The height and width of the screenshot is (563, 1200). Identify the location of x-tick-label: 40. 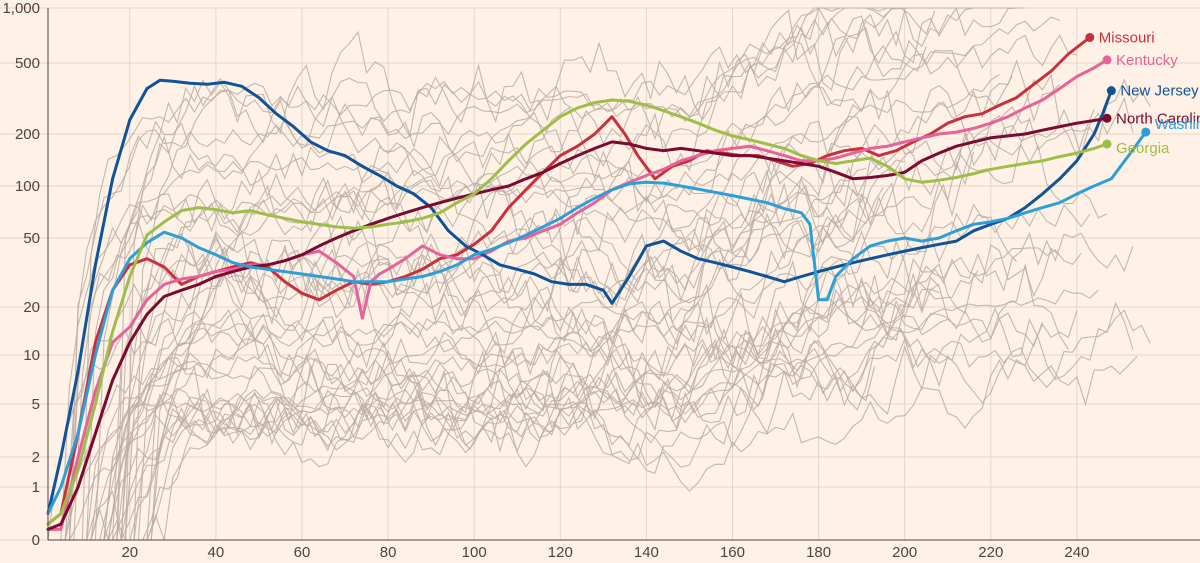
(216, 552).